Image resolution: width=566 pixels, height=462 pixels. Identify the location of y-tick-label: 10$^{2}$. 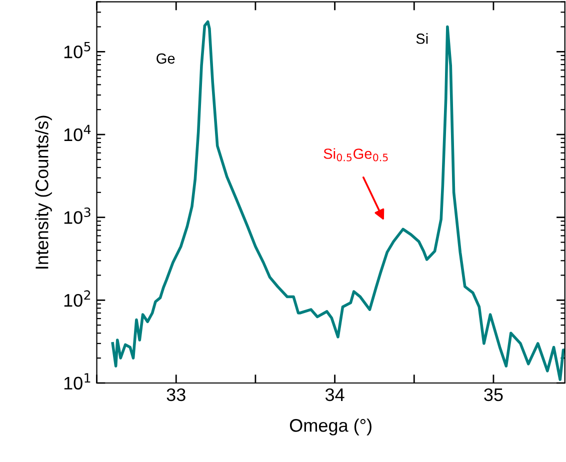
(77, 298).